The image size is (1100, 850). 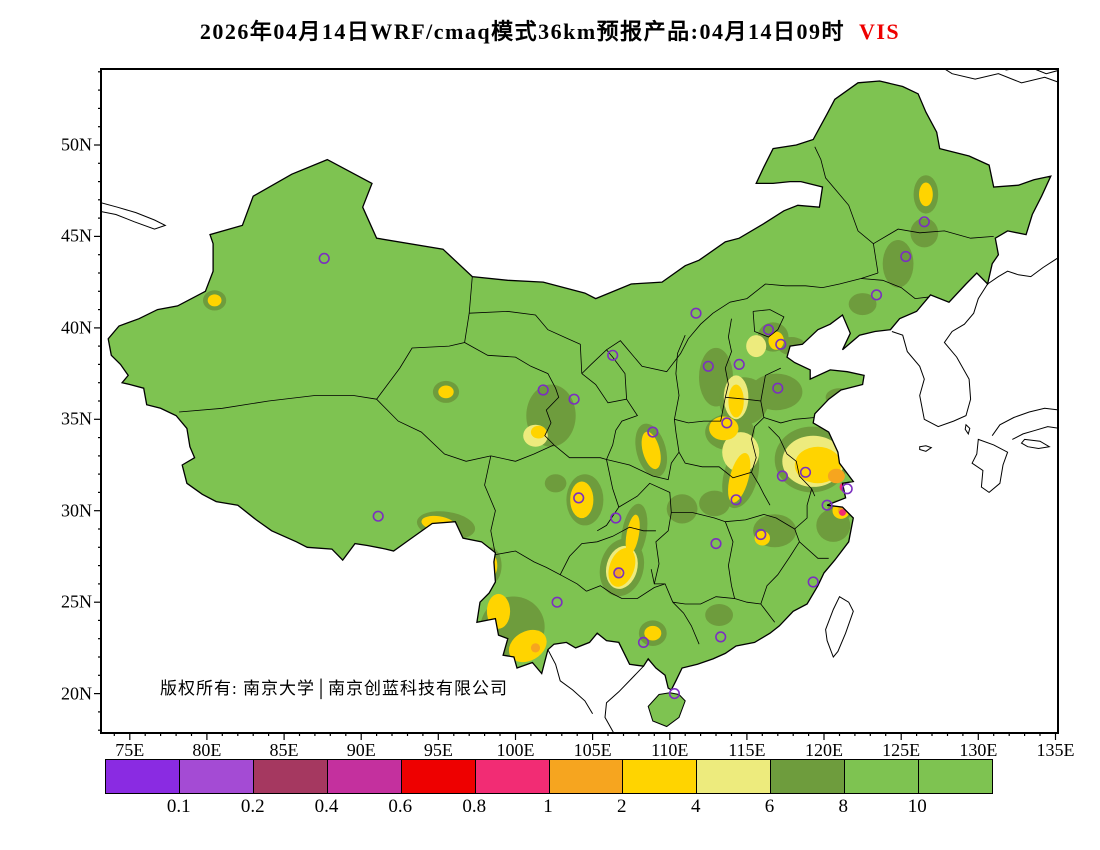 What do you see at coordinates (334, 688) in the screenshot?
I see `copyright-text: 版权所有: 南京大学│南京创蓝科技有限公司` at bounding box center [334, 688].